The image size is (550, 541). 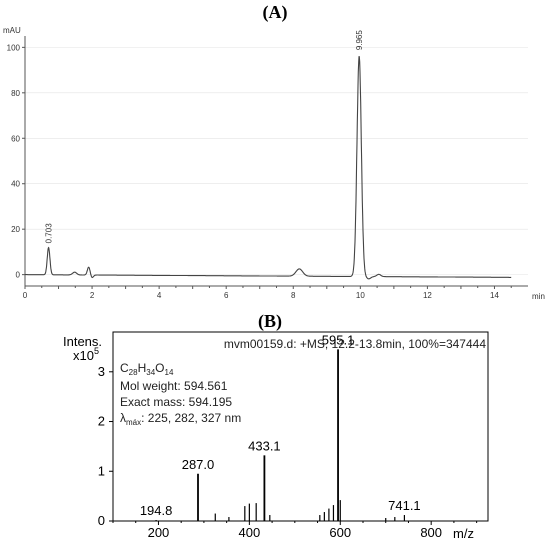 I want to click on chromatogram-x-tick-label: 4, so click(x=159, y=295).